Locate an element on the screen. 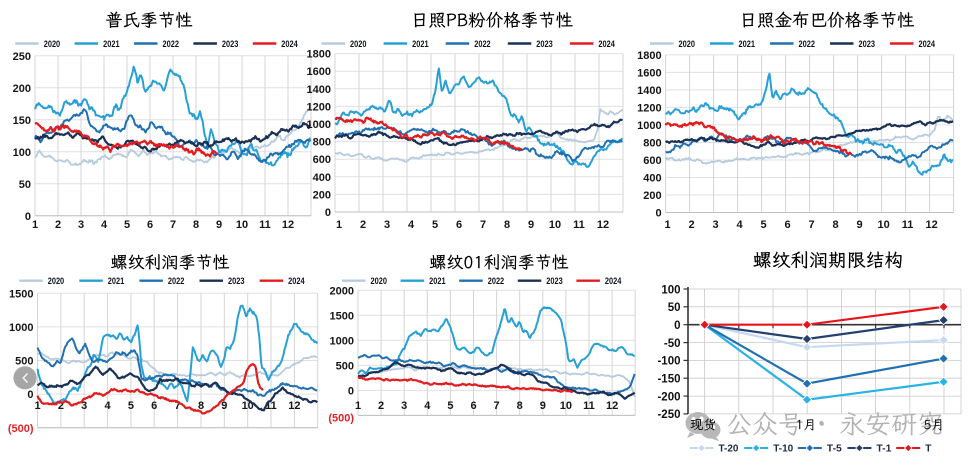 The image size is (972, 469). svg-text: T-1 is located at coordinates (883, 449).